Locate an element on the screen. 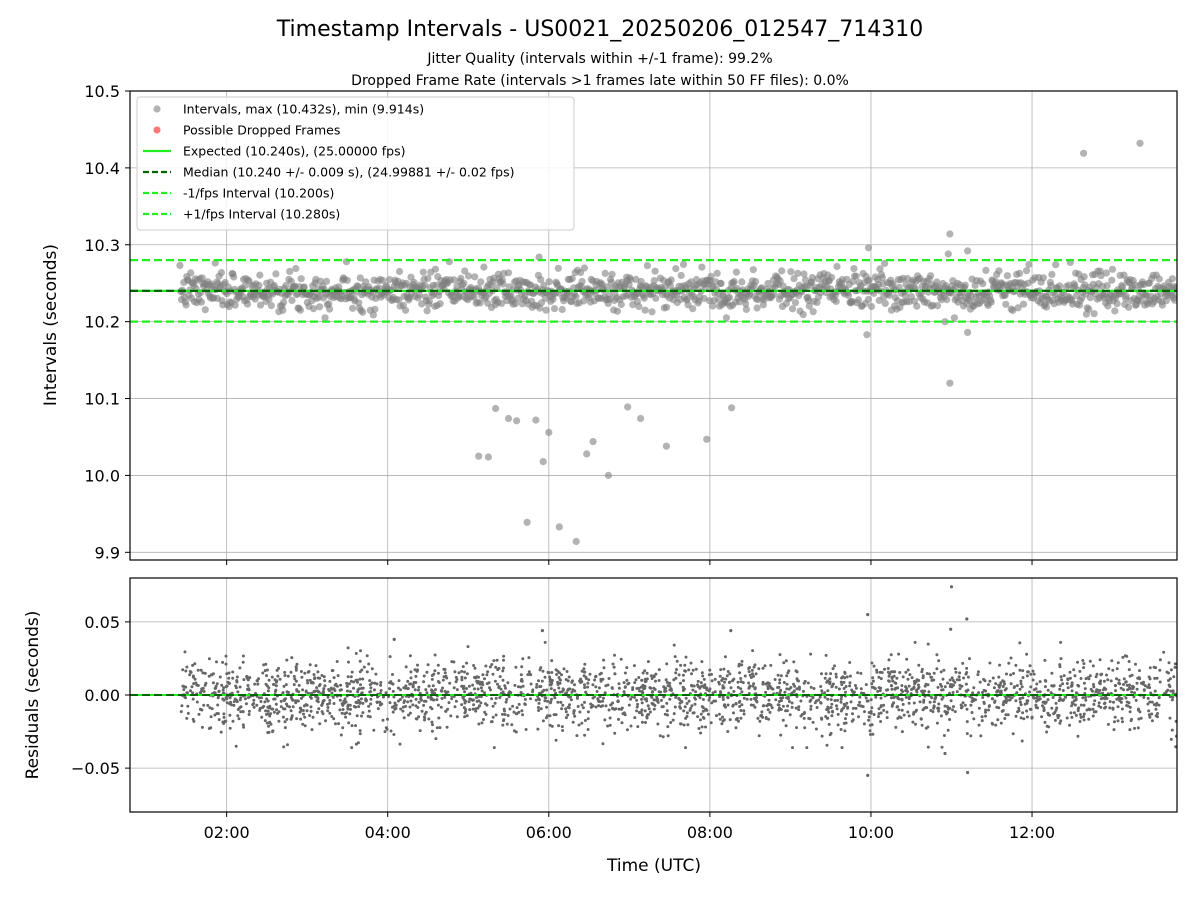  interval-outlier-point is located at coordinates (732, 408).